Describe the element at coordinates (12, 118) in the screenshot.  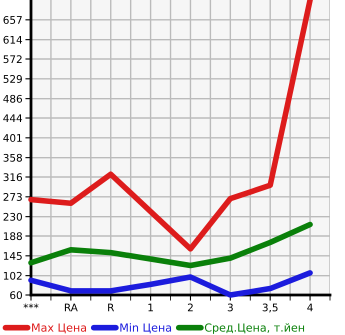
I see `y-tick-label: 444` at that location.